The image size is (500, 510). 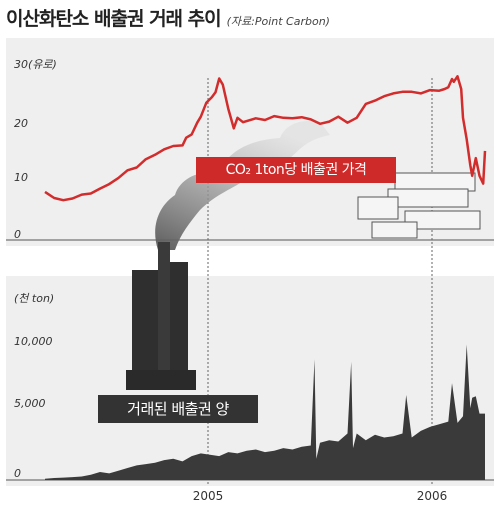 What do you see at coordinates (17, 234) in the screenshot?
I see `price-y-tick-label: 0` at bounding box center [17, 234].